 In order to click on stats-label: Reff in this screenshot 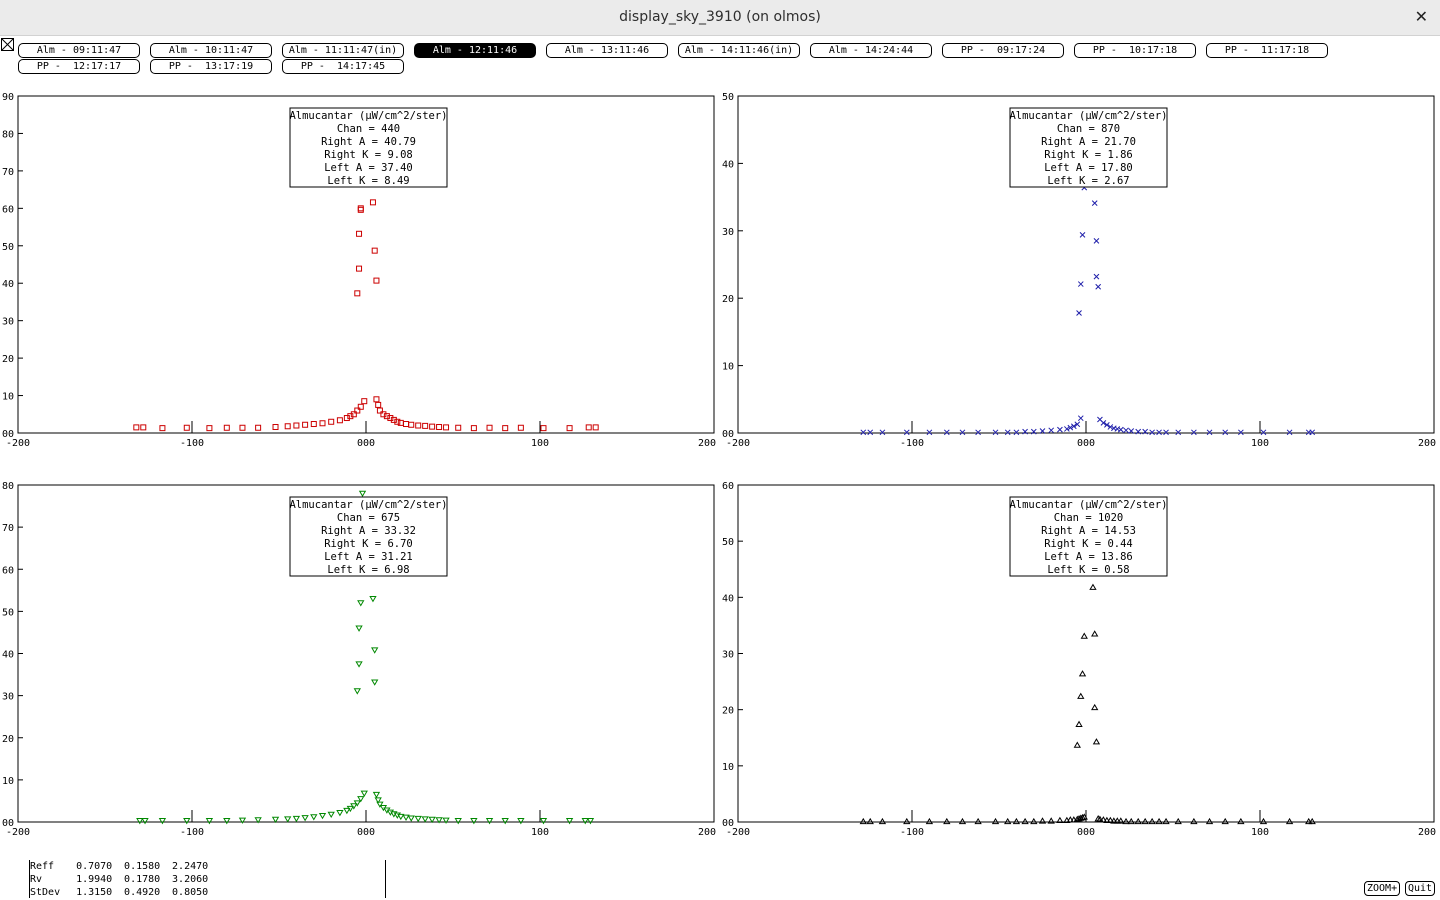, I will do `click(42, 866)`.